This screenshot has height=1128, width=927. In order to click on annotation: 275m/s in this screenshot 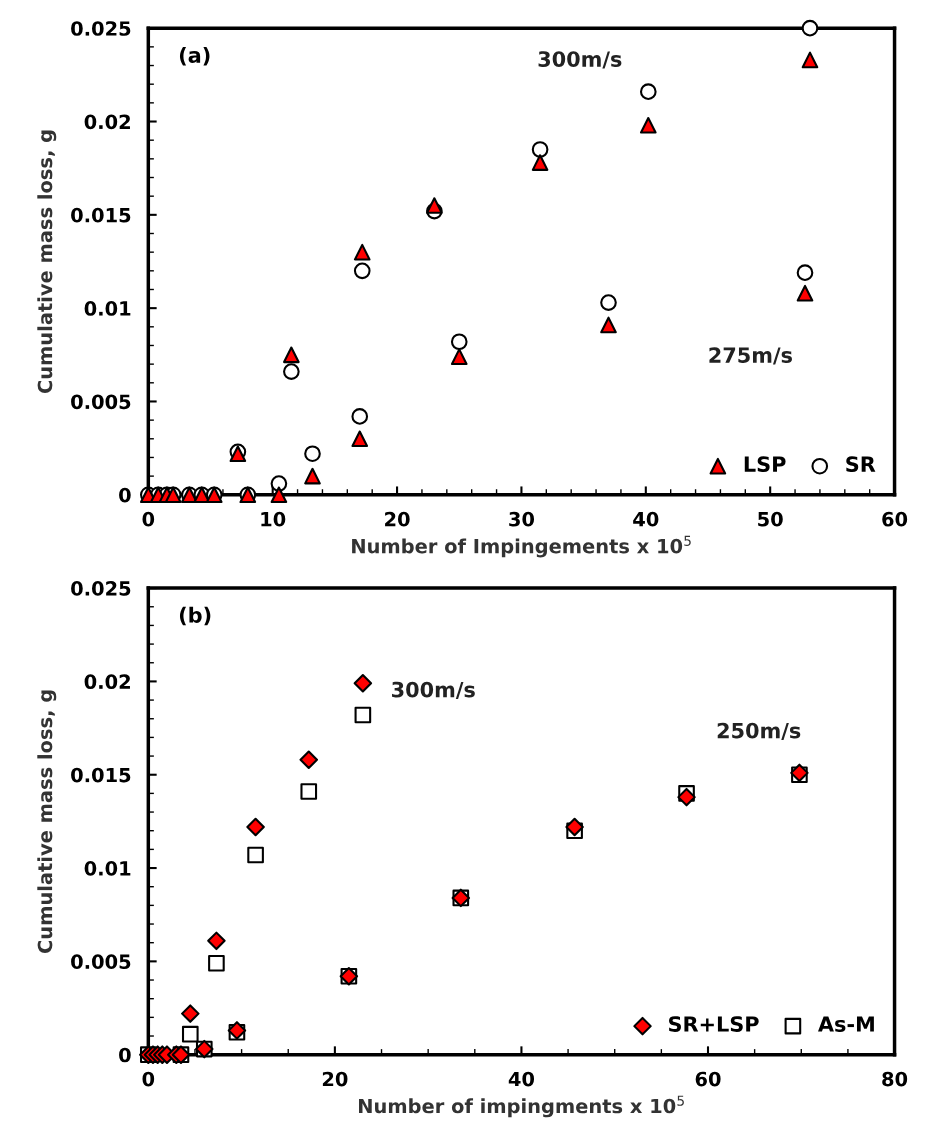, I will do `click(750, 356)`.